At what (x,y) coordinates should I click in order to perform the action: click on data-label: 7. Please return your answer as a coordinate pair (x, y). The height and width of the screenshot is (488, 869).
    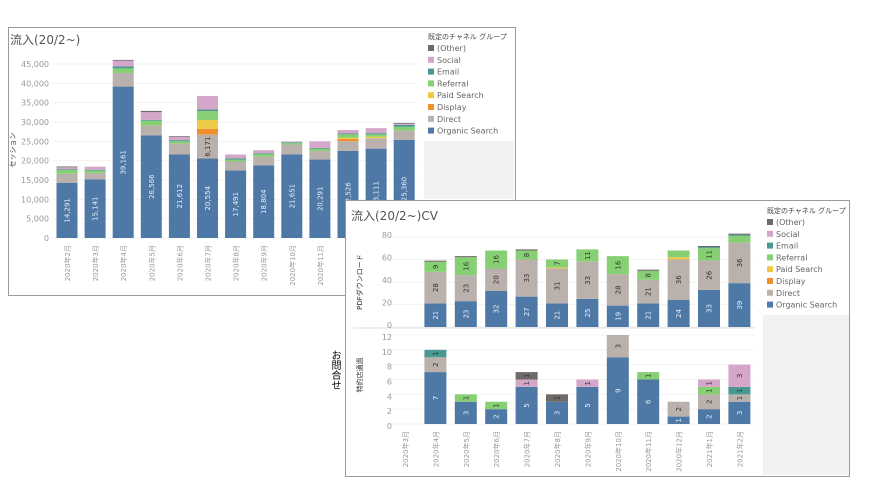
    Looking at the image, I should click on (436, 398).